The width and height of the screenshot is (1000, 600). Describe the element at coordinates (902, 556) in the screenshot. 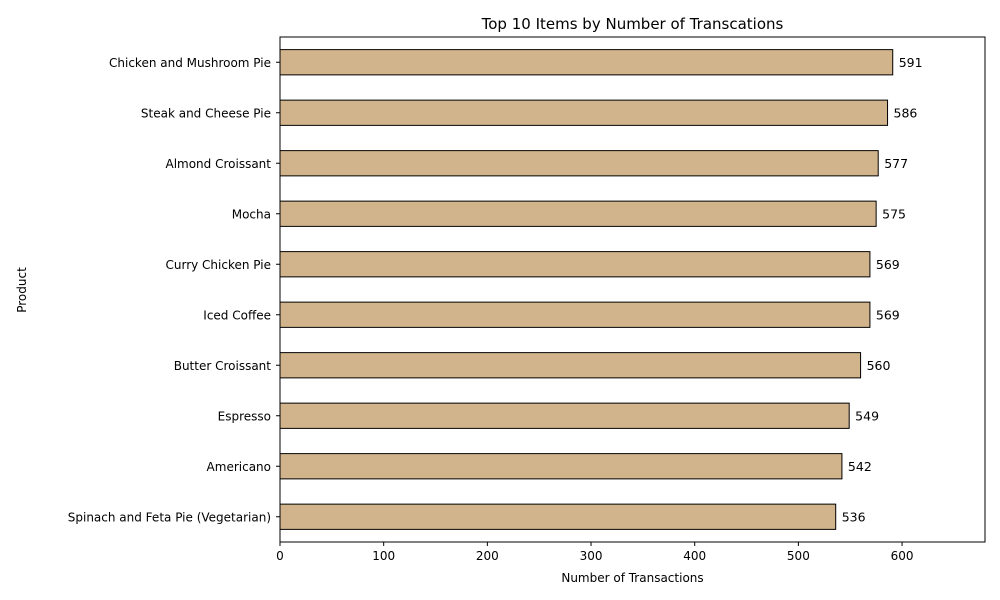

I see `x-tick-label-6: 600` at that location.